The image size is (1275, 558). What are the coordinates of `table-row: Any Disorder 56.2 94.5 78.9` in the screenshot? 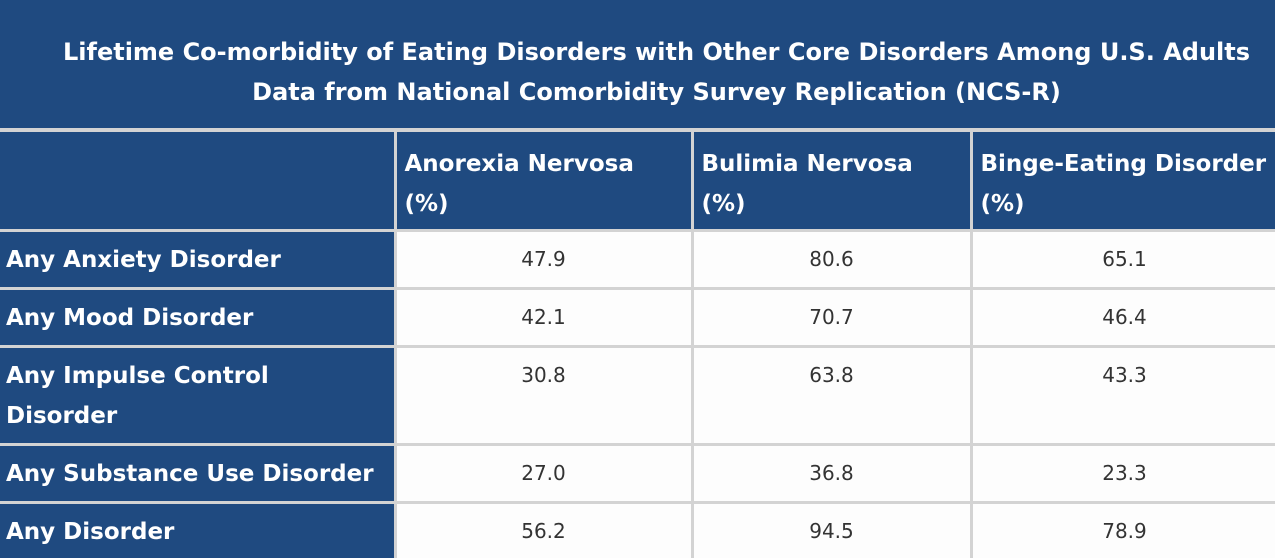 It's located at (637, 529).